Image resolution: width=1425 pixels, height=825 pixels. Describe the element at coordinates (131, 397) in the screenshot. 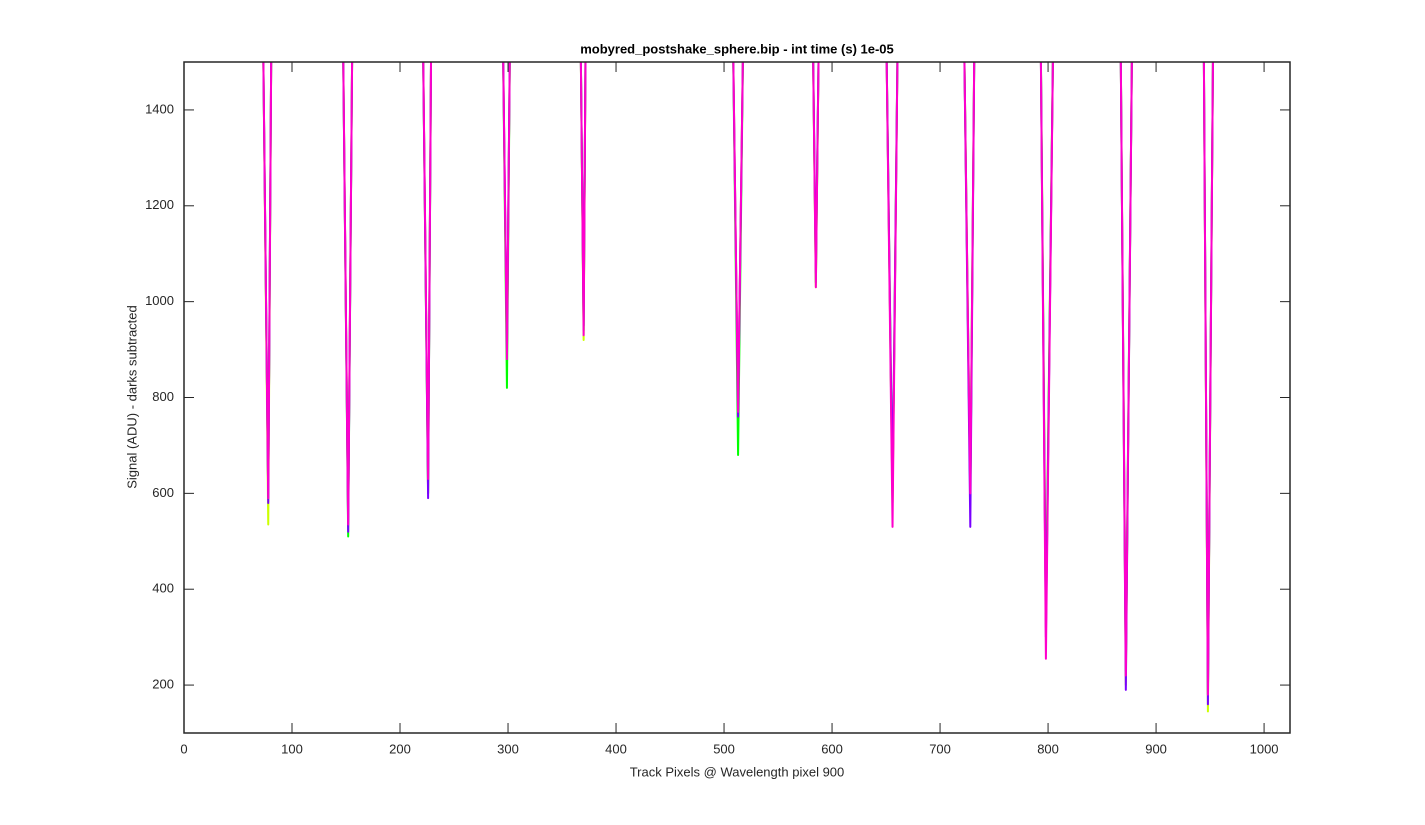

I see `y-axis-label: Signal (ADU) - darks subtracted` at that location.